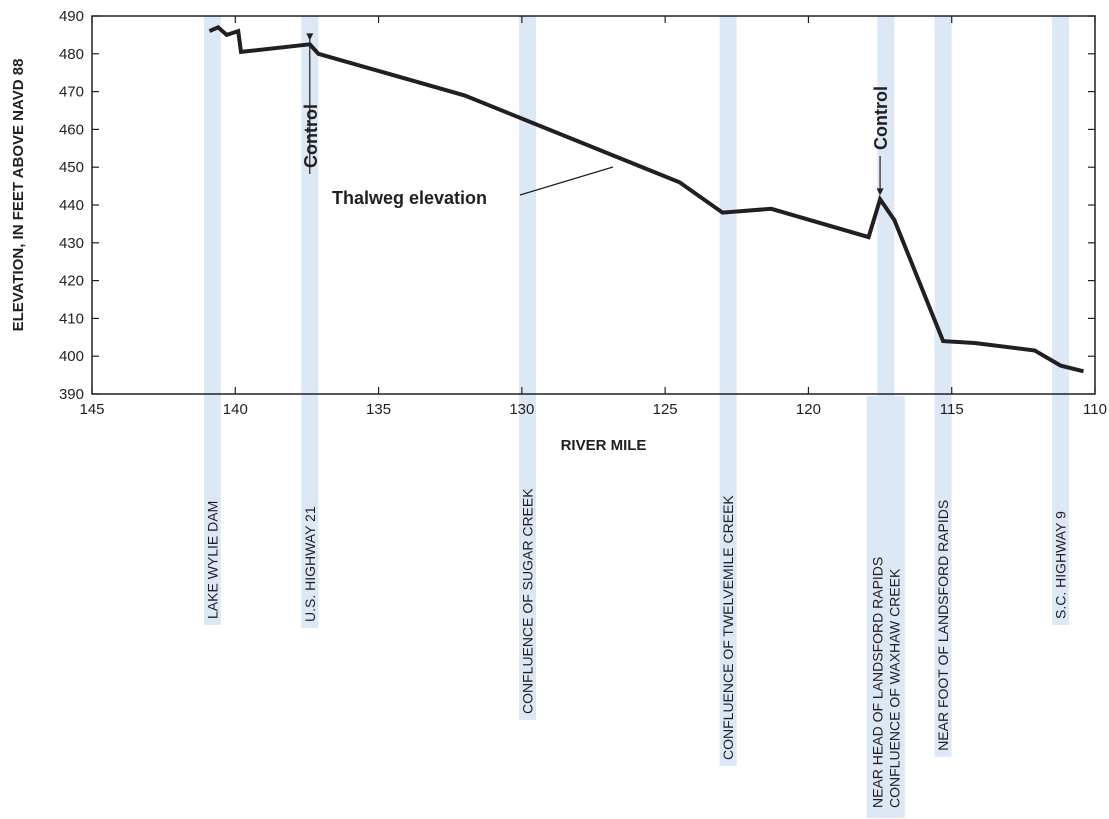 This screenshot has height=819, width=1109. What do you see at coordinates (665, 409) in the screenshot?
I see `x-tick-label: 125` at bounding box center [665, 409].